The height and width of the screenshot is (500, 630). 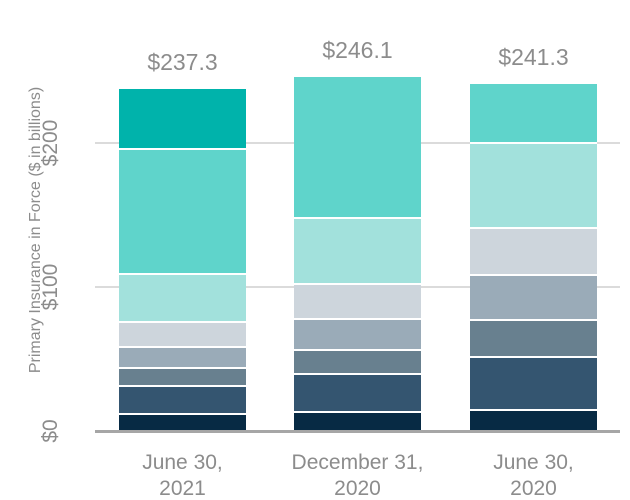 I want to click on bar-total-label: $237.3, so click(x=182, y=62).